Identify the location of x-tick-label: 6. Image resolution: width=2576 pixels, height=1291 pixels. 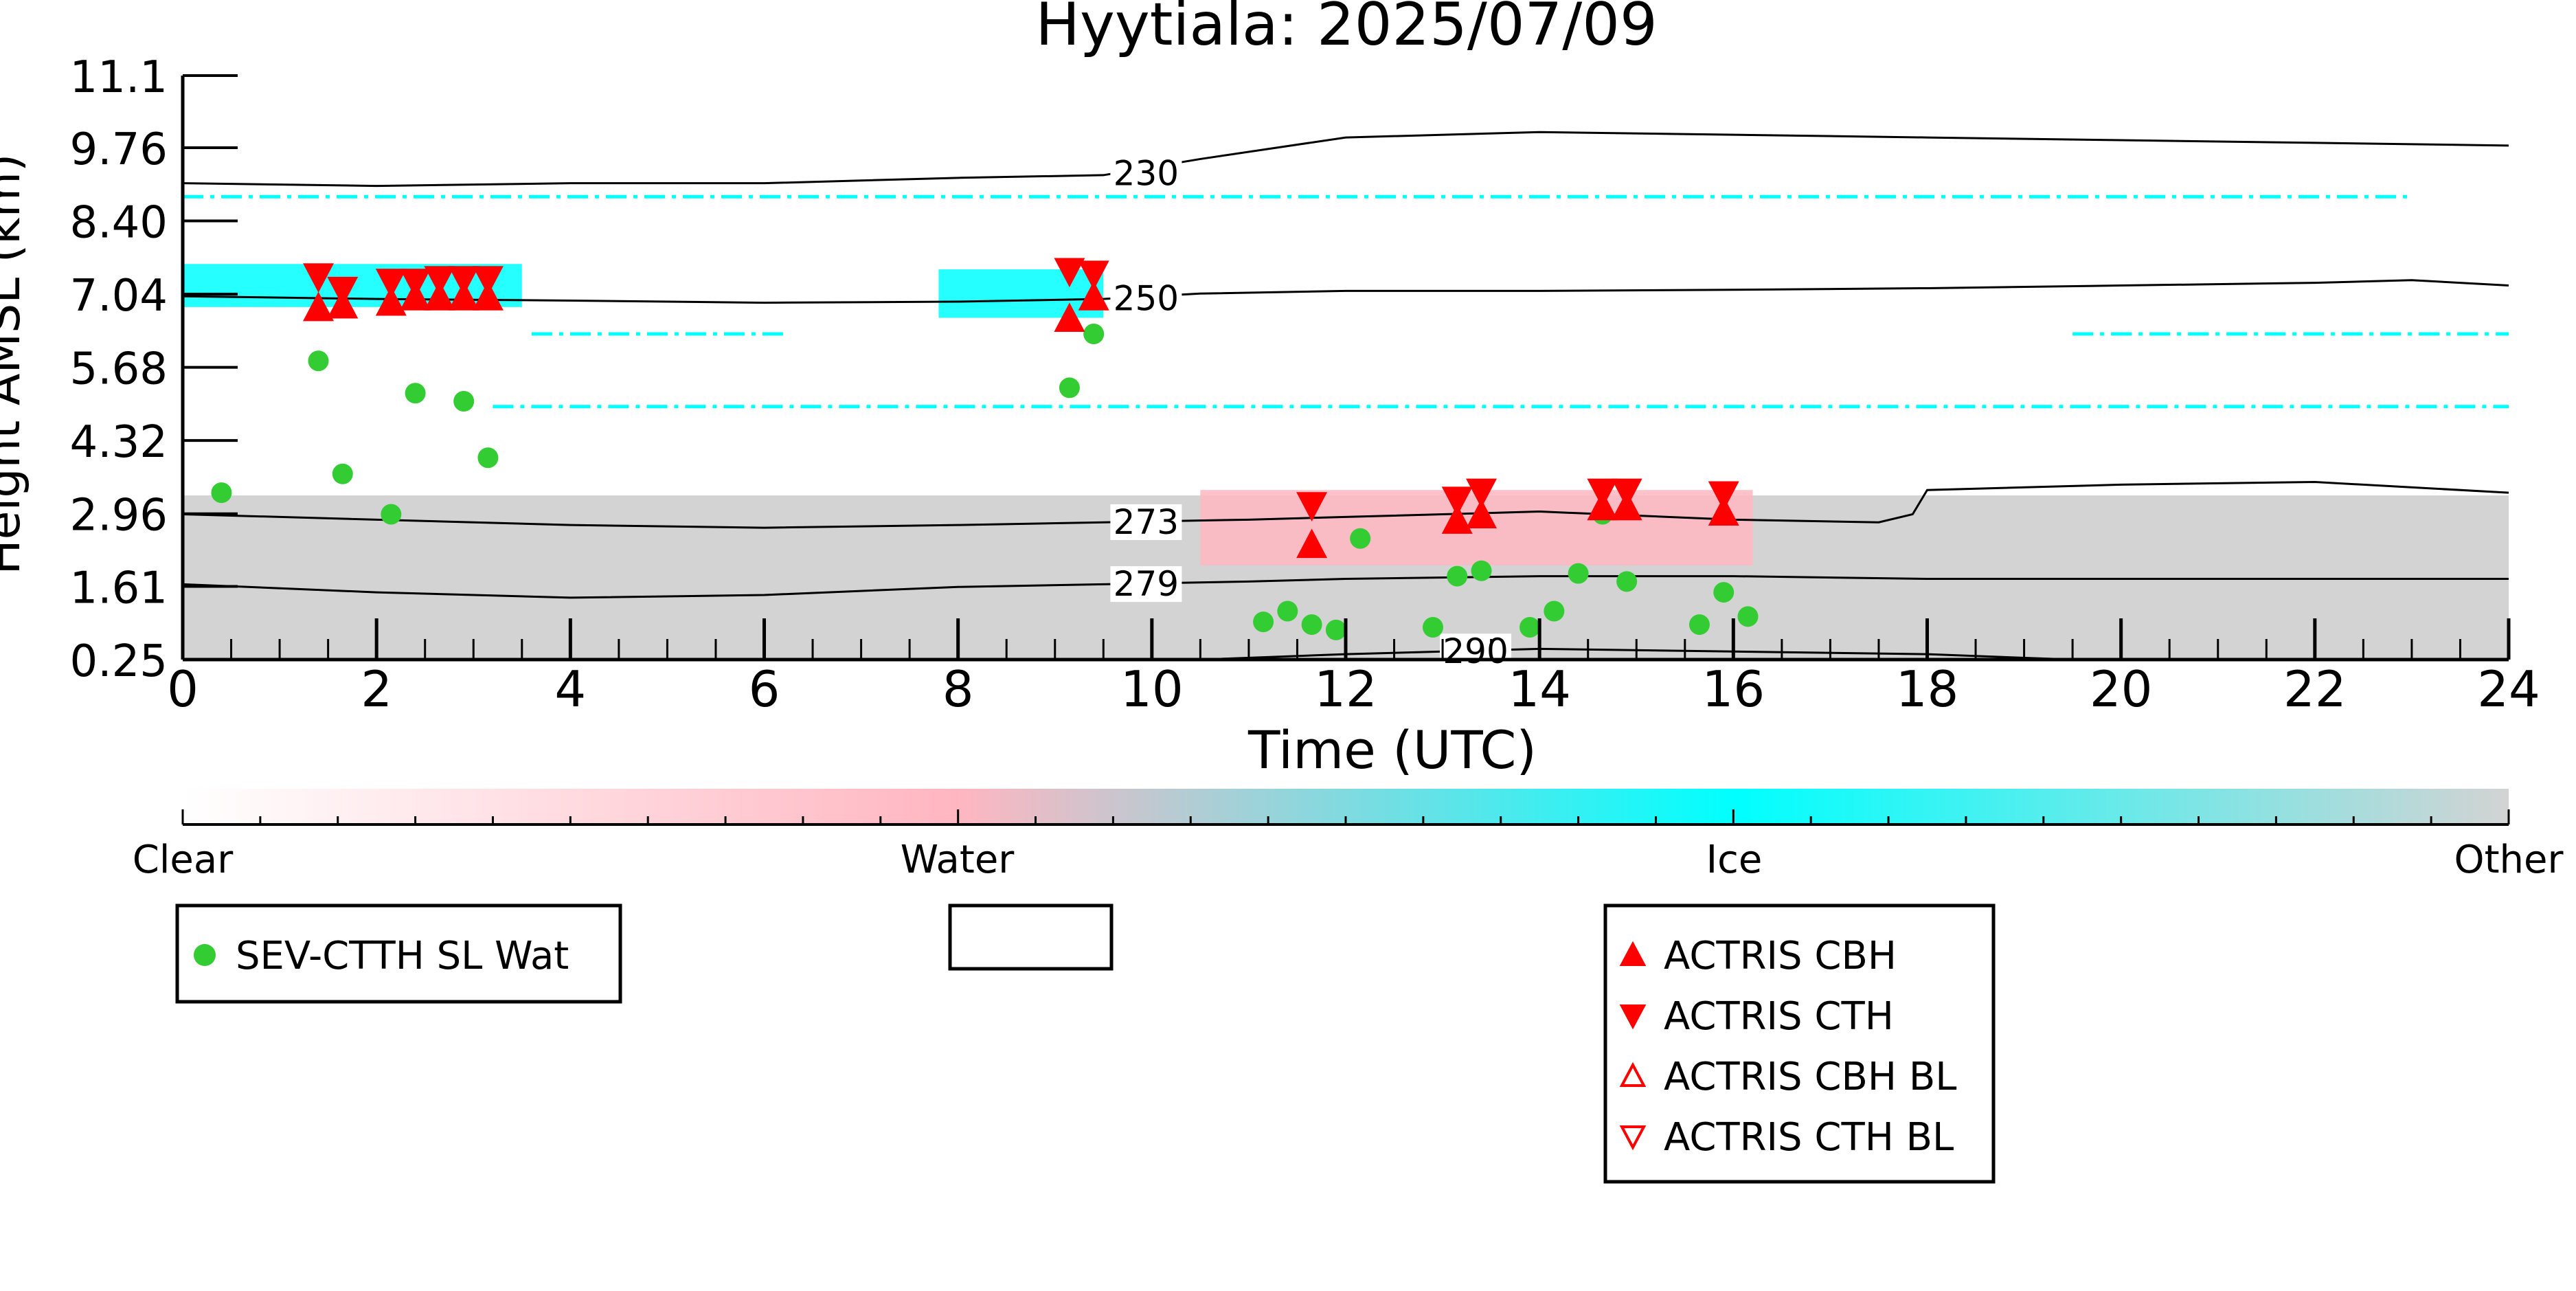
(764, 689).